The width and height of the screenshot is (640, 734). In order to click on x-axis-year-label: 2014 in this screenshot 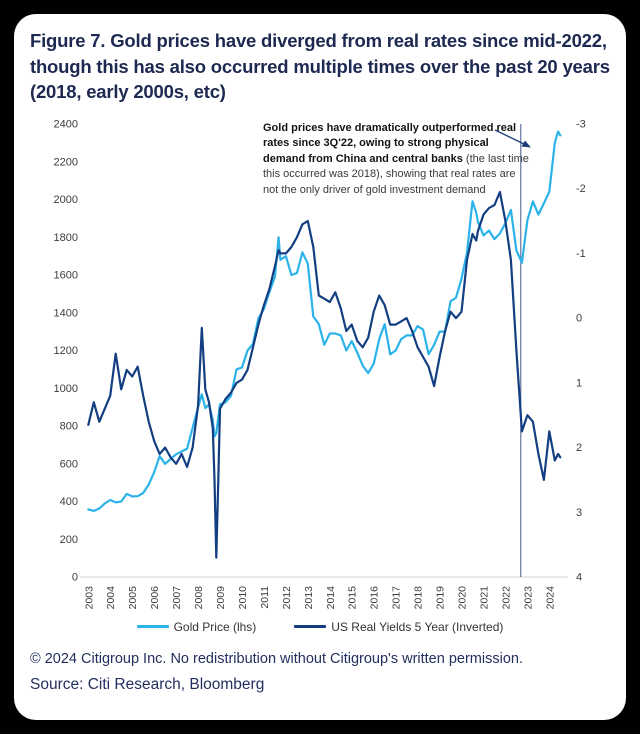, I will do `click(331, 597)`.